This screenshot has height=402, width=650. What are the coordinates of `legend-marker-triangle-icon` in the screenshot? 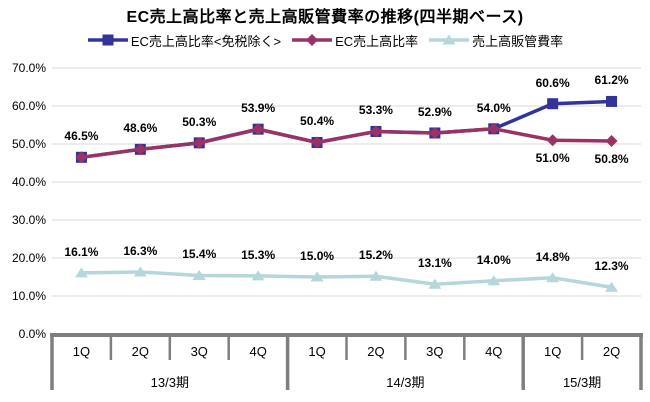 It's located at (449, 39).